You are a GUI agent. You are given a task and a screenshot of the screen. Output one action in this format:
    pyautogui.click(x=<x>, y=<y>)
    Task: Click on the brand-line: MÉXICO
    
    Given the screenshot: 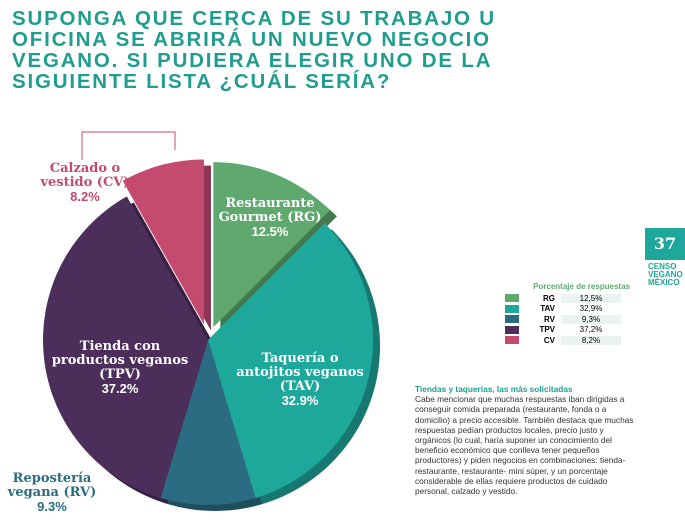 What is the action you would take?
    pyautogui.click(x=664, y=282)
    